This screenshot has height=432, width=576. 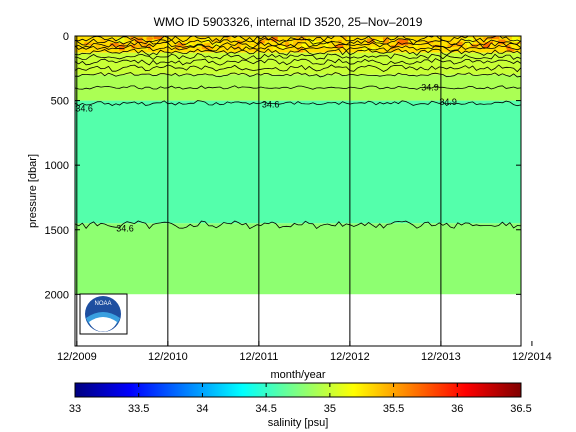 I want to click on colorbar-gradient, so click(x=298, y=390).